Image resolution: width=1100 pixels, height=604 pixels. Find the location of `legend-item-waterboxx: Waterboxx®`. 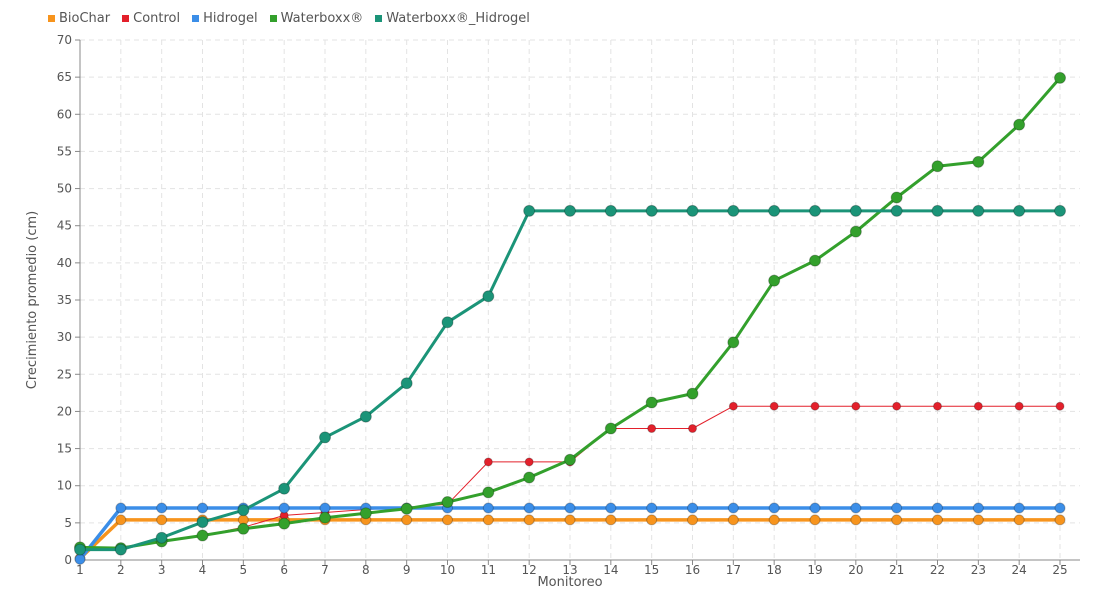

legend-item-waterboxx: Waterboxx® is located at coordinates (316, 18).